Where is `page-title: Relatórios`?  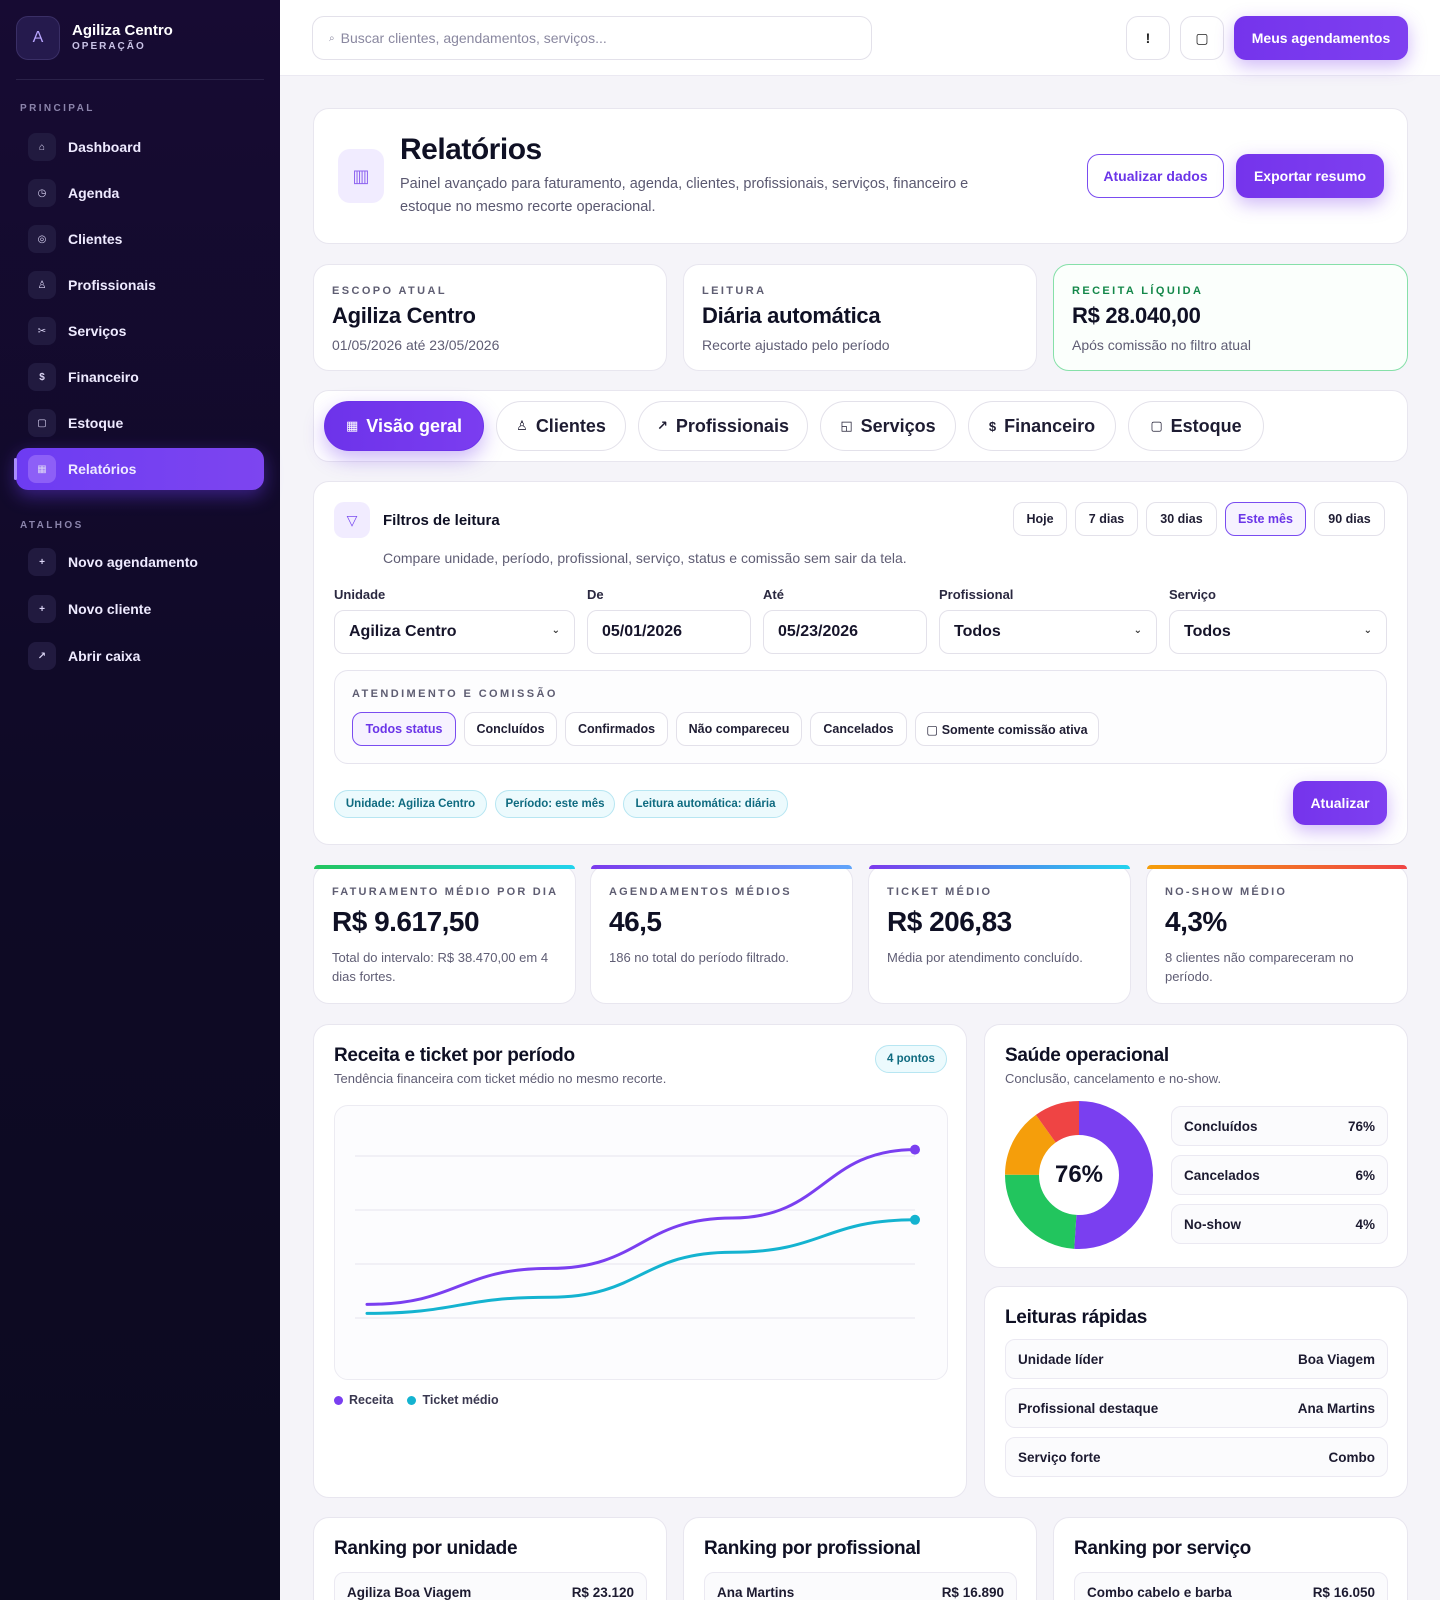 page-title: Relatórios is located at coordinates (471, 149).